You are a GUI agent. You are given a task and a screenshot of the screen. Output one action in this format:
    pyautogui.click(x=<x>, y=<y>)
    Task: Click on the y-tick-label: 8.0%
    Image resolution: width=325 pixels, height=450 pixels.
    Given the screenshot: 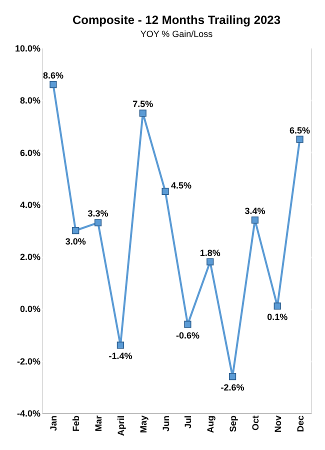 What is the action you would take?
    pyautogui.click(x=30, y=101)
    